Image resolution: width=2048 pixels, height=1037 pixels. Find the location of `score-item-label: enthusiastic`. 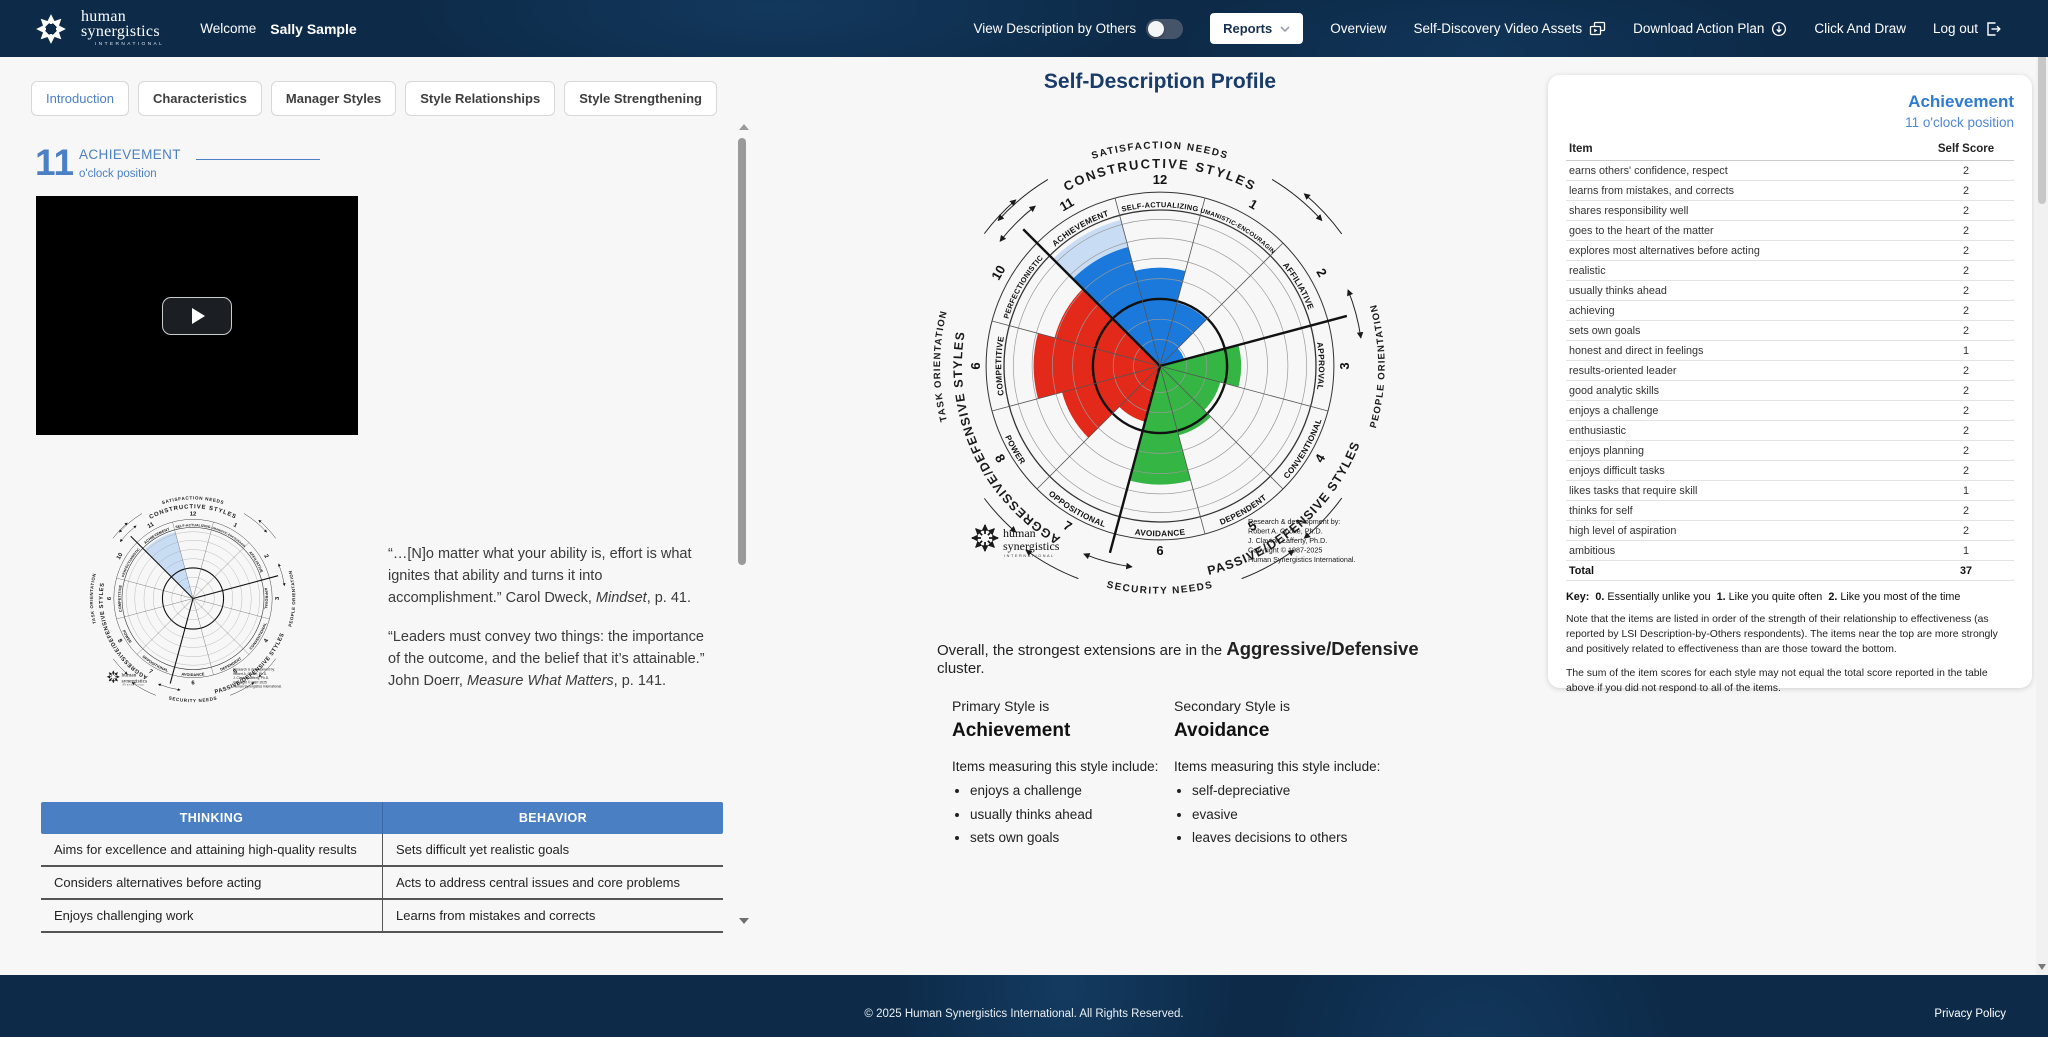

score-item-label: enthusiastic is located at coordinates (1598, 430).